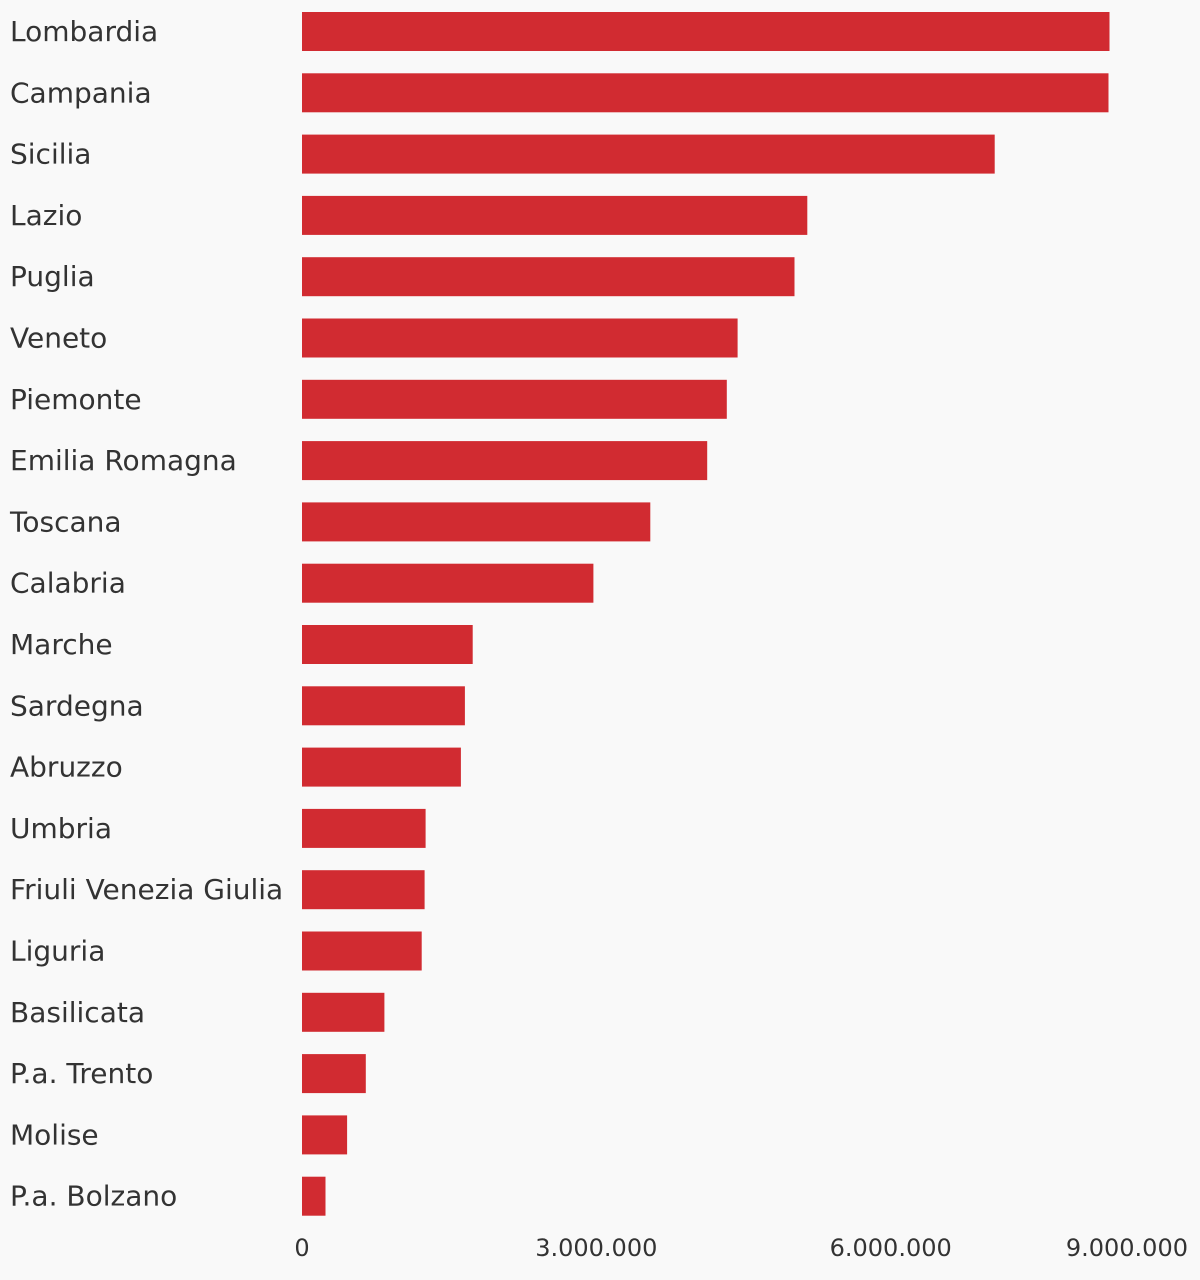 This screenshot has height=1280, width=1200. What do you see at coordinates (476, 522) in the screenshot?
I see `bar-toscana` at bounding box center [476, 522].